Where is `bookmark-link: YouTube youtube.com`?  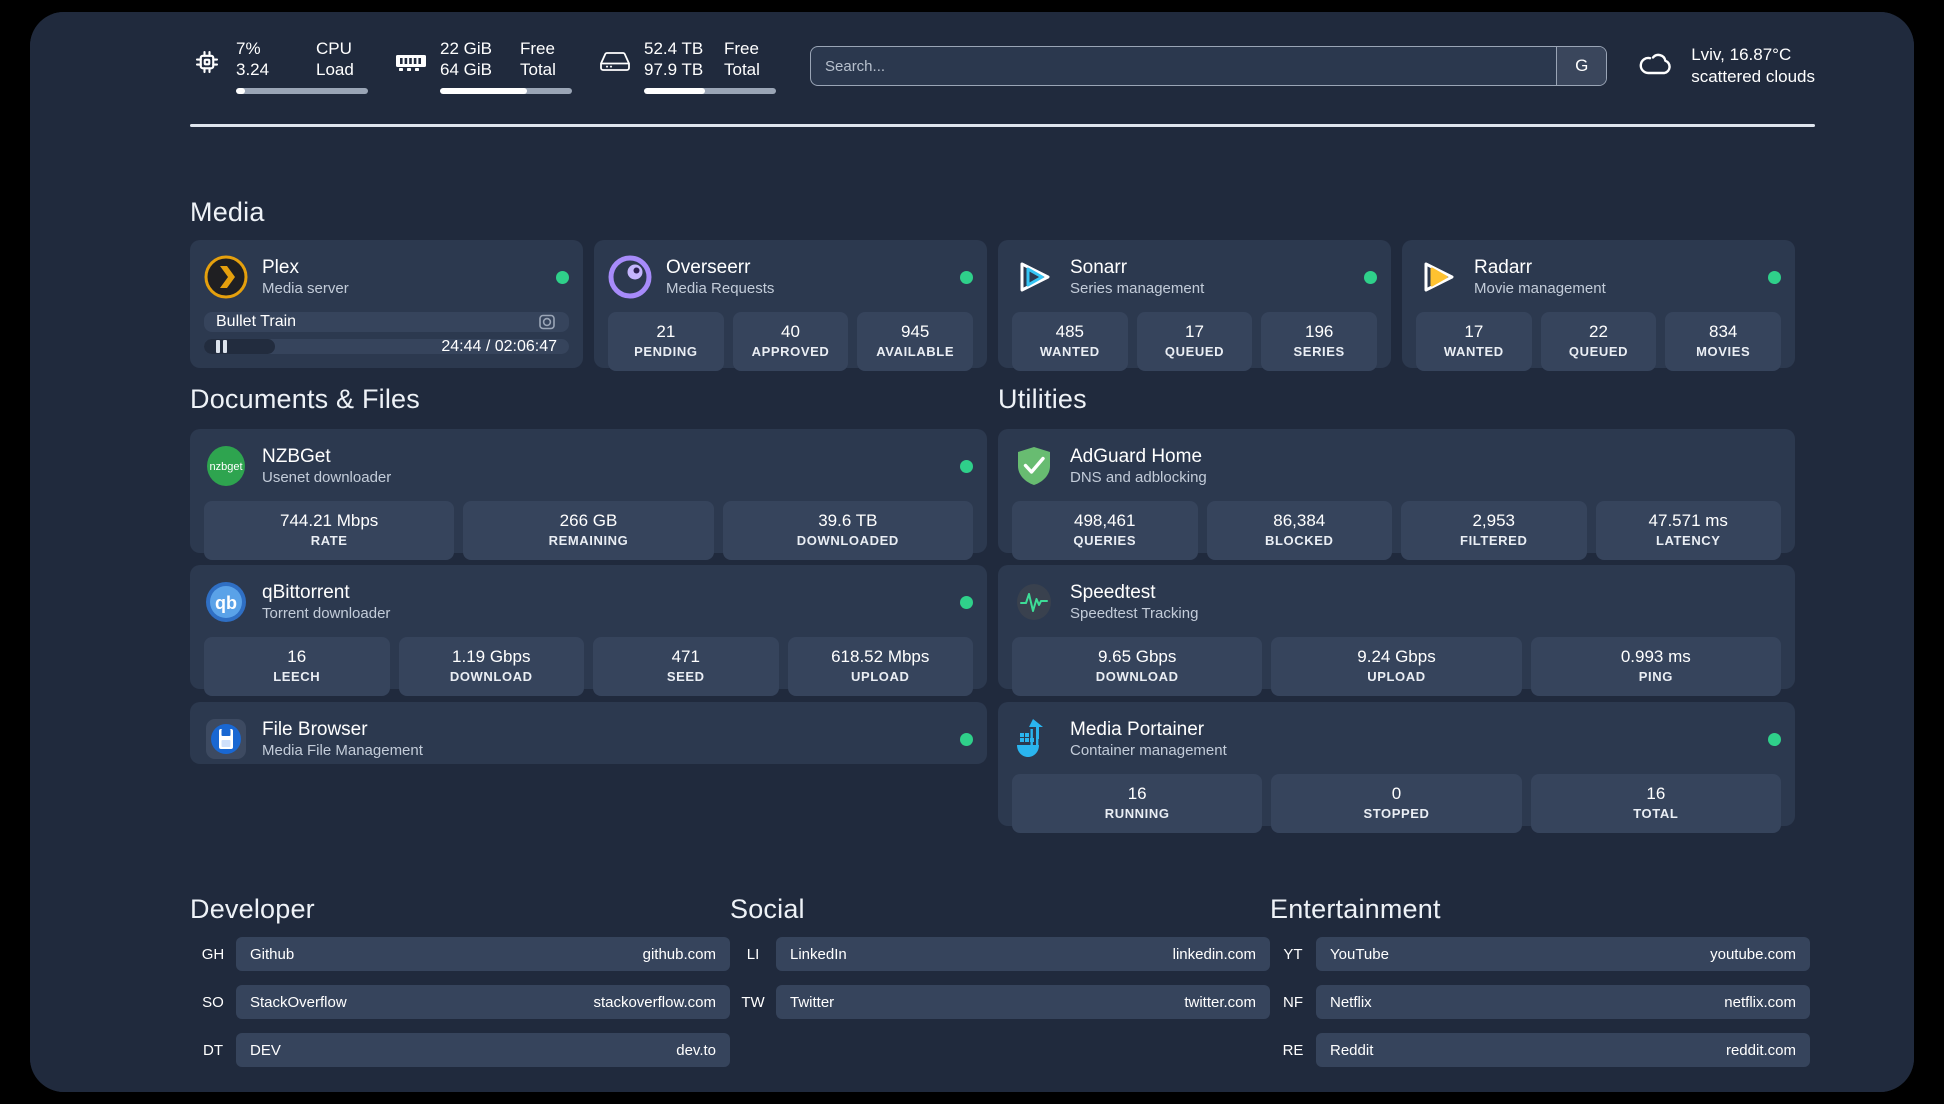 bookmark-link: YouTube youtube.com is located at coordinates (1563, 954).